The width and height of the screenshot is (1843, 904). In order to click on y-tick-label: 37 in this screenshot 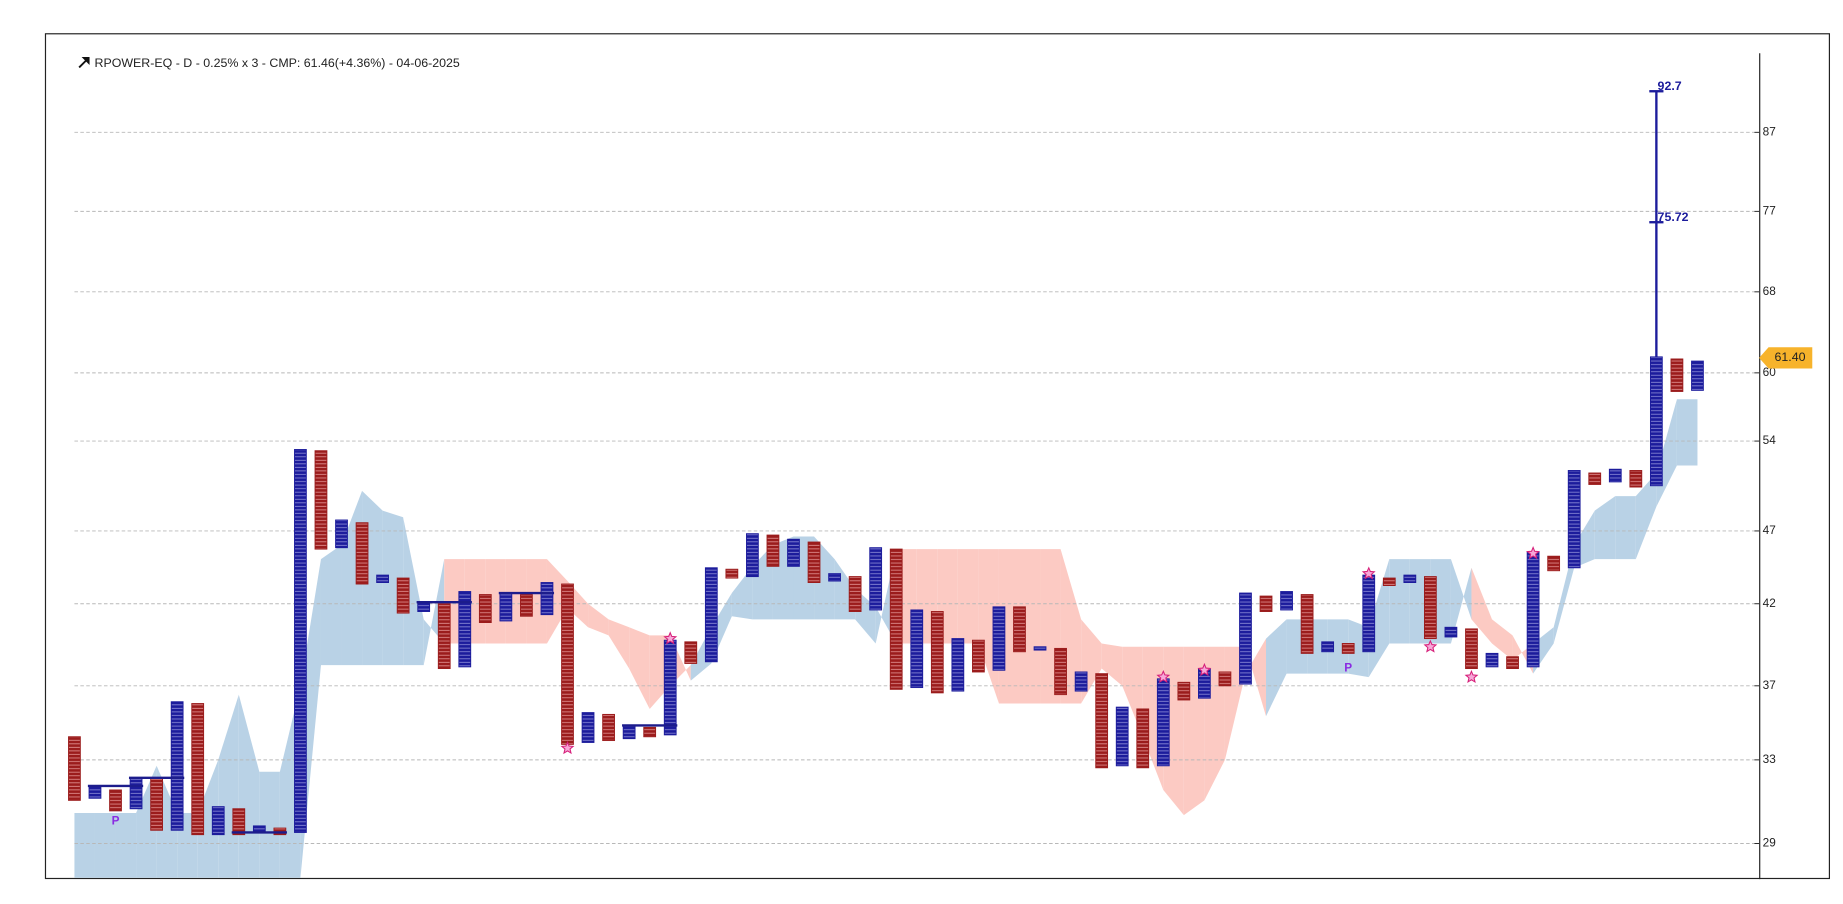, I will do `click(1769, 685)`.